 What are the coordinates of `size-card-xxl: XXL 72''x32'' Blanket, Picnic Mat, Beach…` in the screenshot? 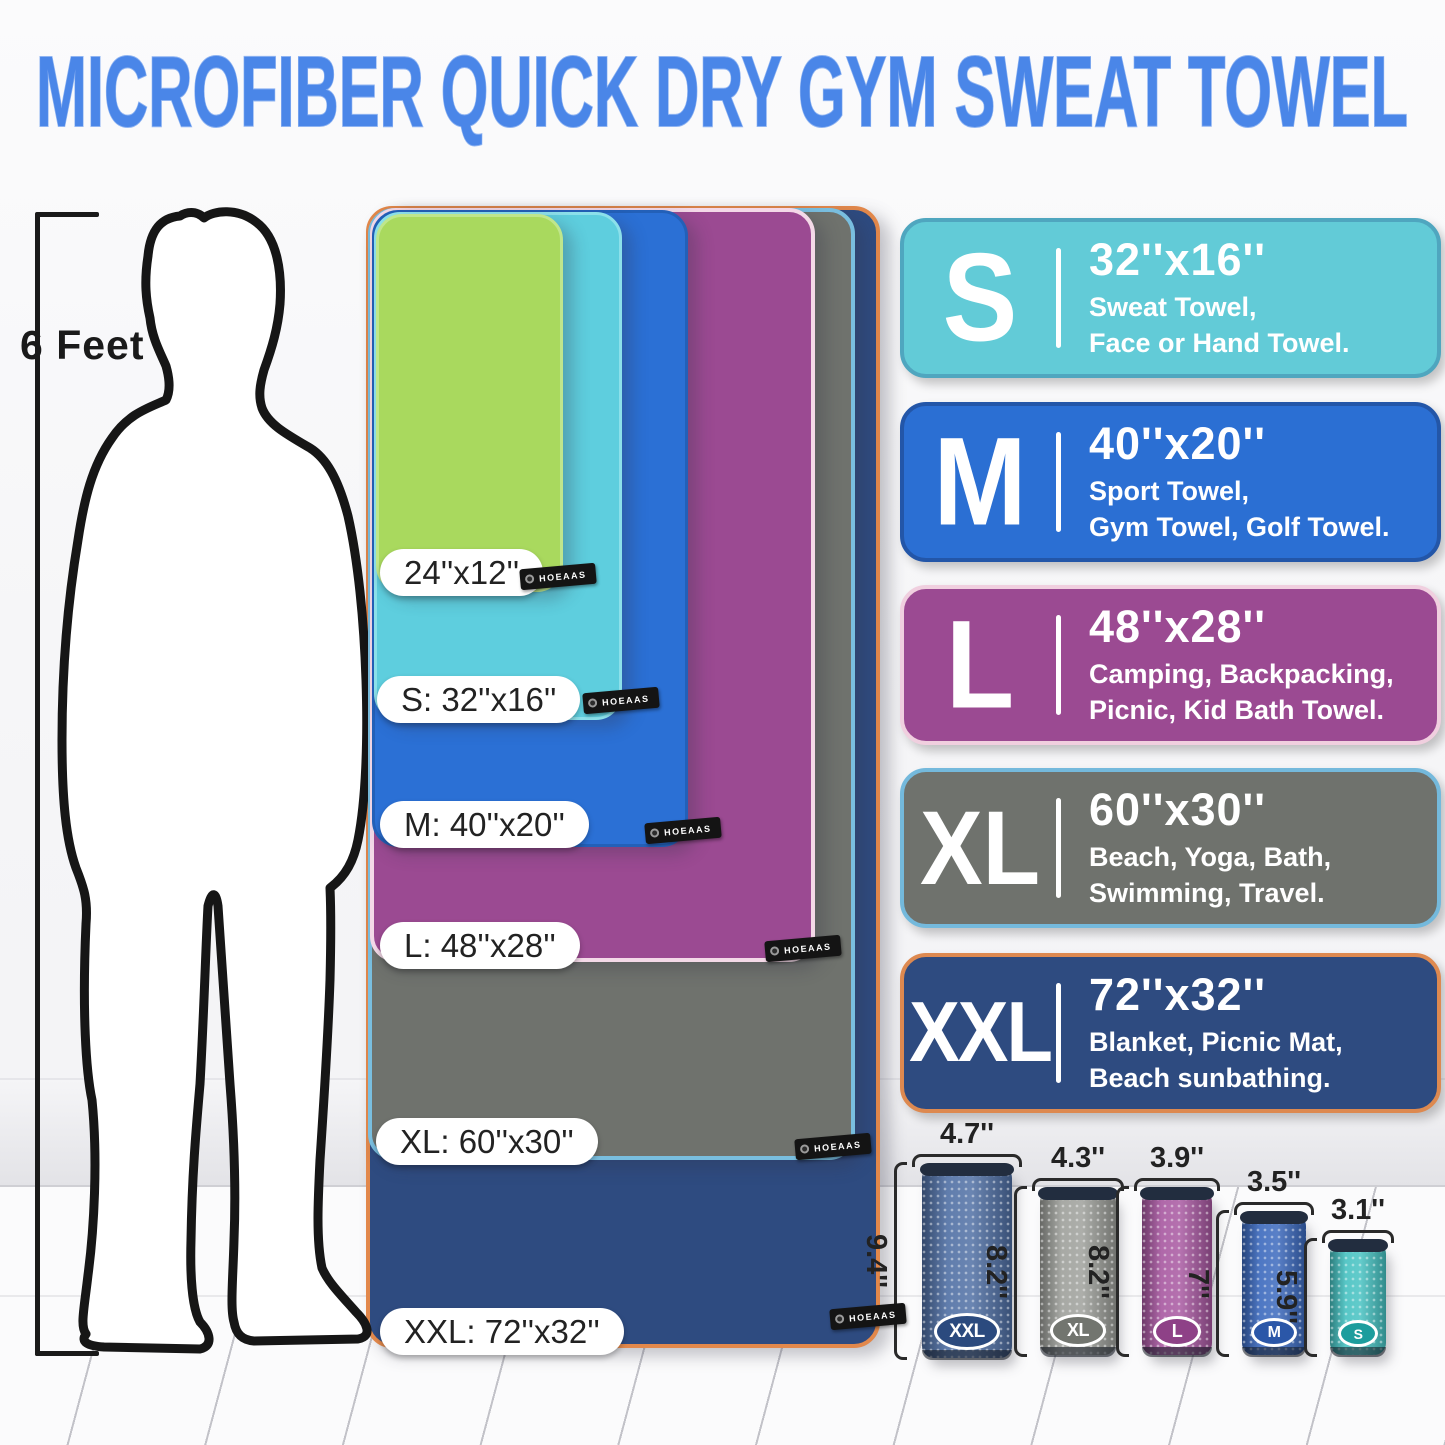 It's located at (1170, 1033).